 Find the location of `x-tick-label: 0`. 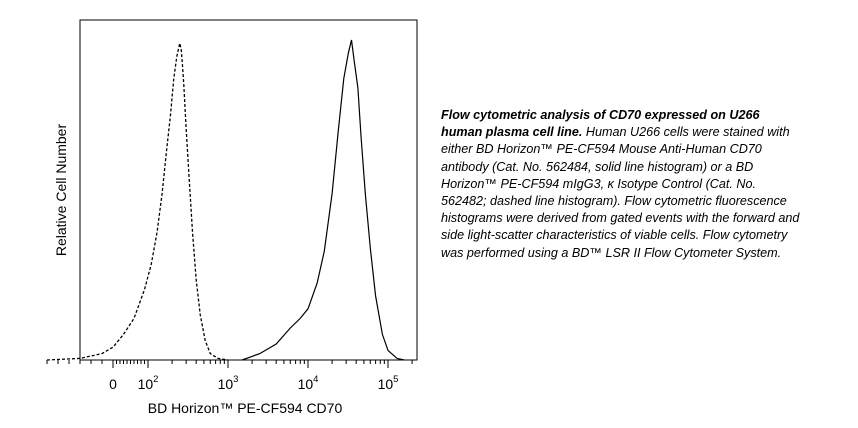

x-tick-label: 0 is located at coordinates (113, 384).